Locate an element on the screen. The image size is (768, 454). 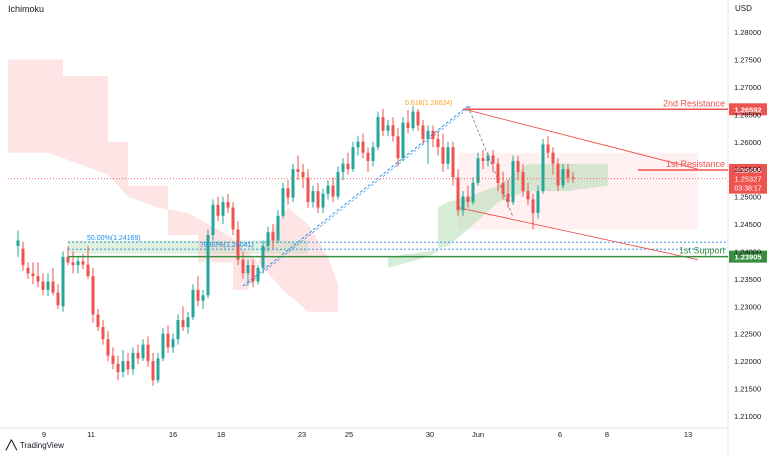
x-tick-label: 16 is located at coordinates (173, 434).